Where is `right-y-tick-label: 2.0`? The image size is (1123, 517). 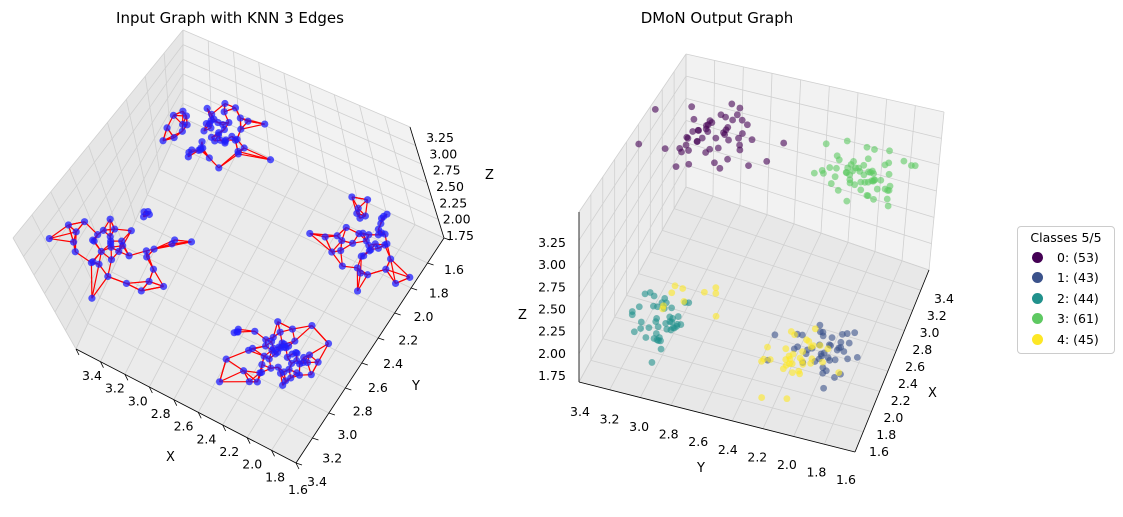 right-y-tick-label: 2.0 is located at coordinates (787, 464).